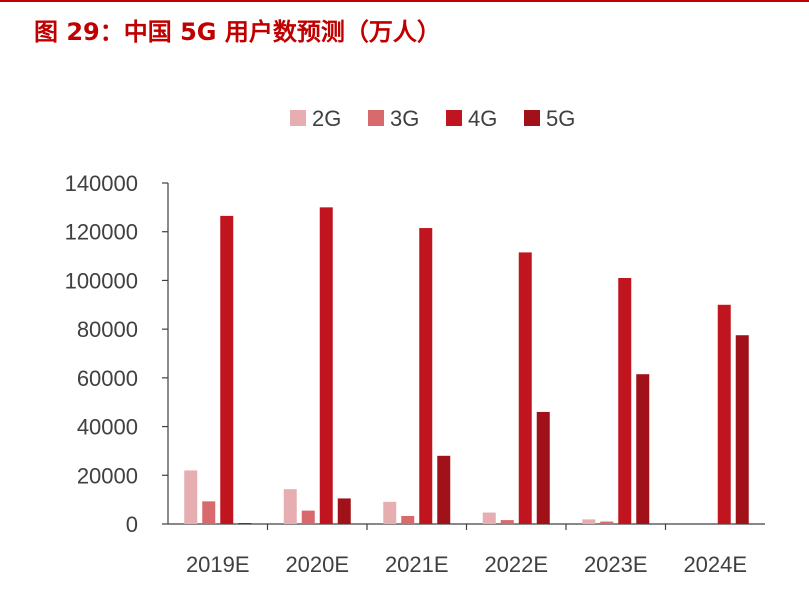 The width and height of the screenshot is (809, 597). Describe the element at coordinates (432, 118) in the screenshot. I see `legend: 2G 3G 4G 5G` at that location.